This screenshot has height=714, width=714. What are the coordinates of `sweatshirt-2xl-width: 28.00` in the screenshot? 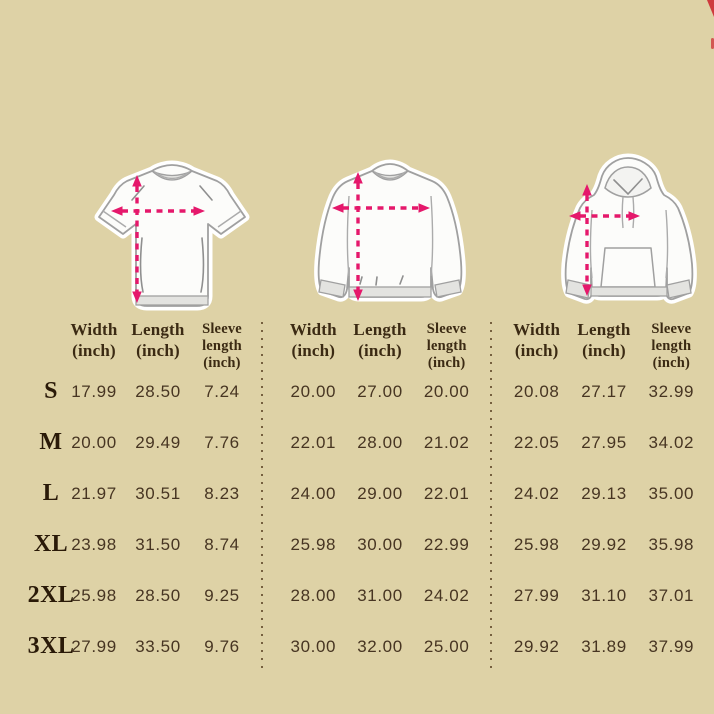 It's located at (313, 595).